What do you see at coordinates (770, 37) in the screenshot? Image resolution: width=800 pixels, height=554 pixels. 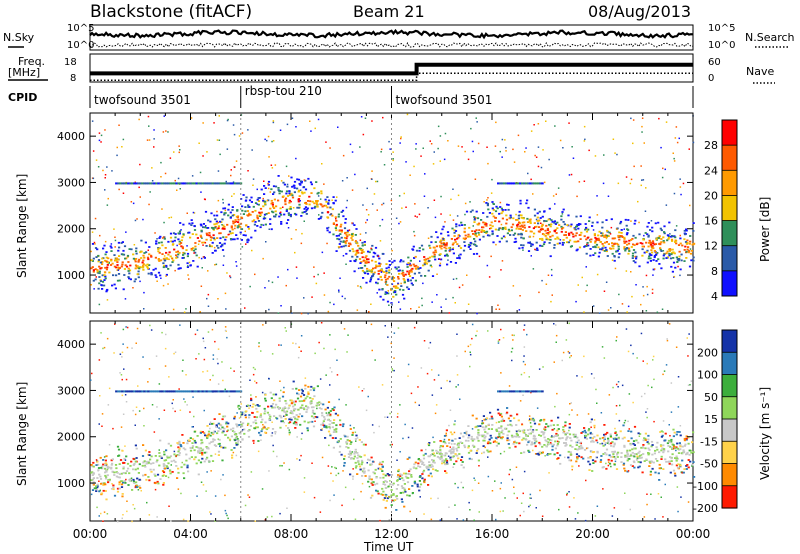 I see `noise-right-label: N.Search` at bounding box center [770, 37].